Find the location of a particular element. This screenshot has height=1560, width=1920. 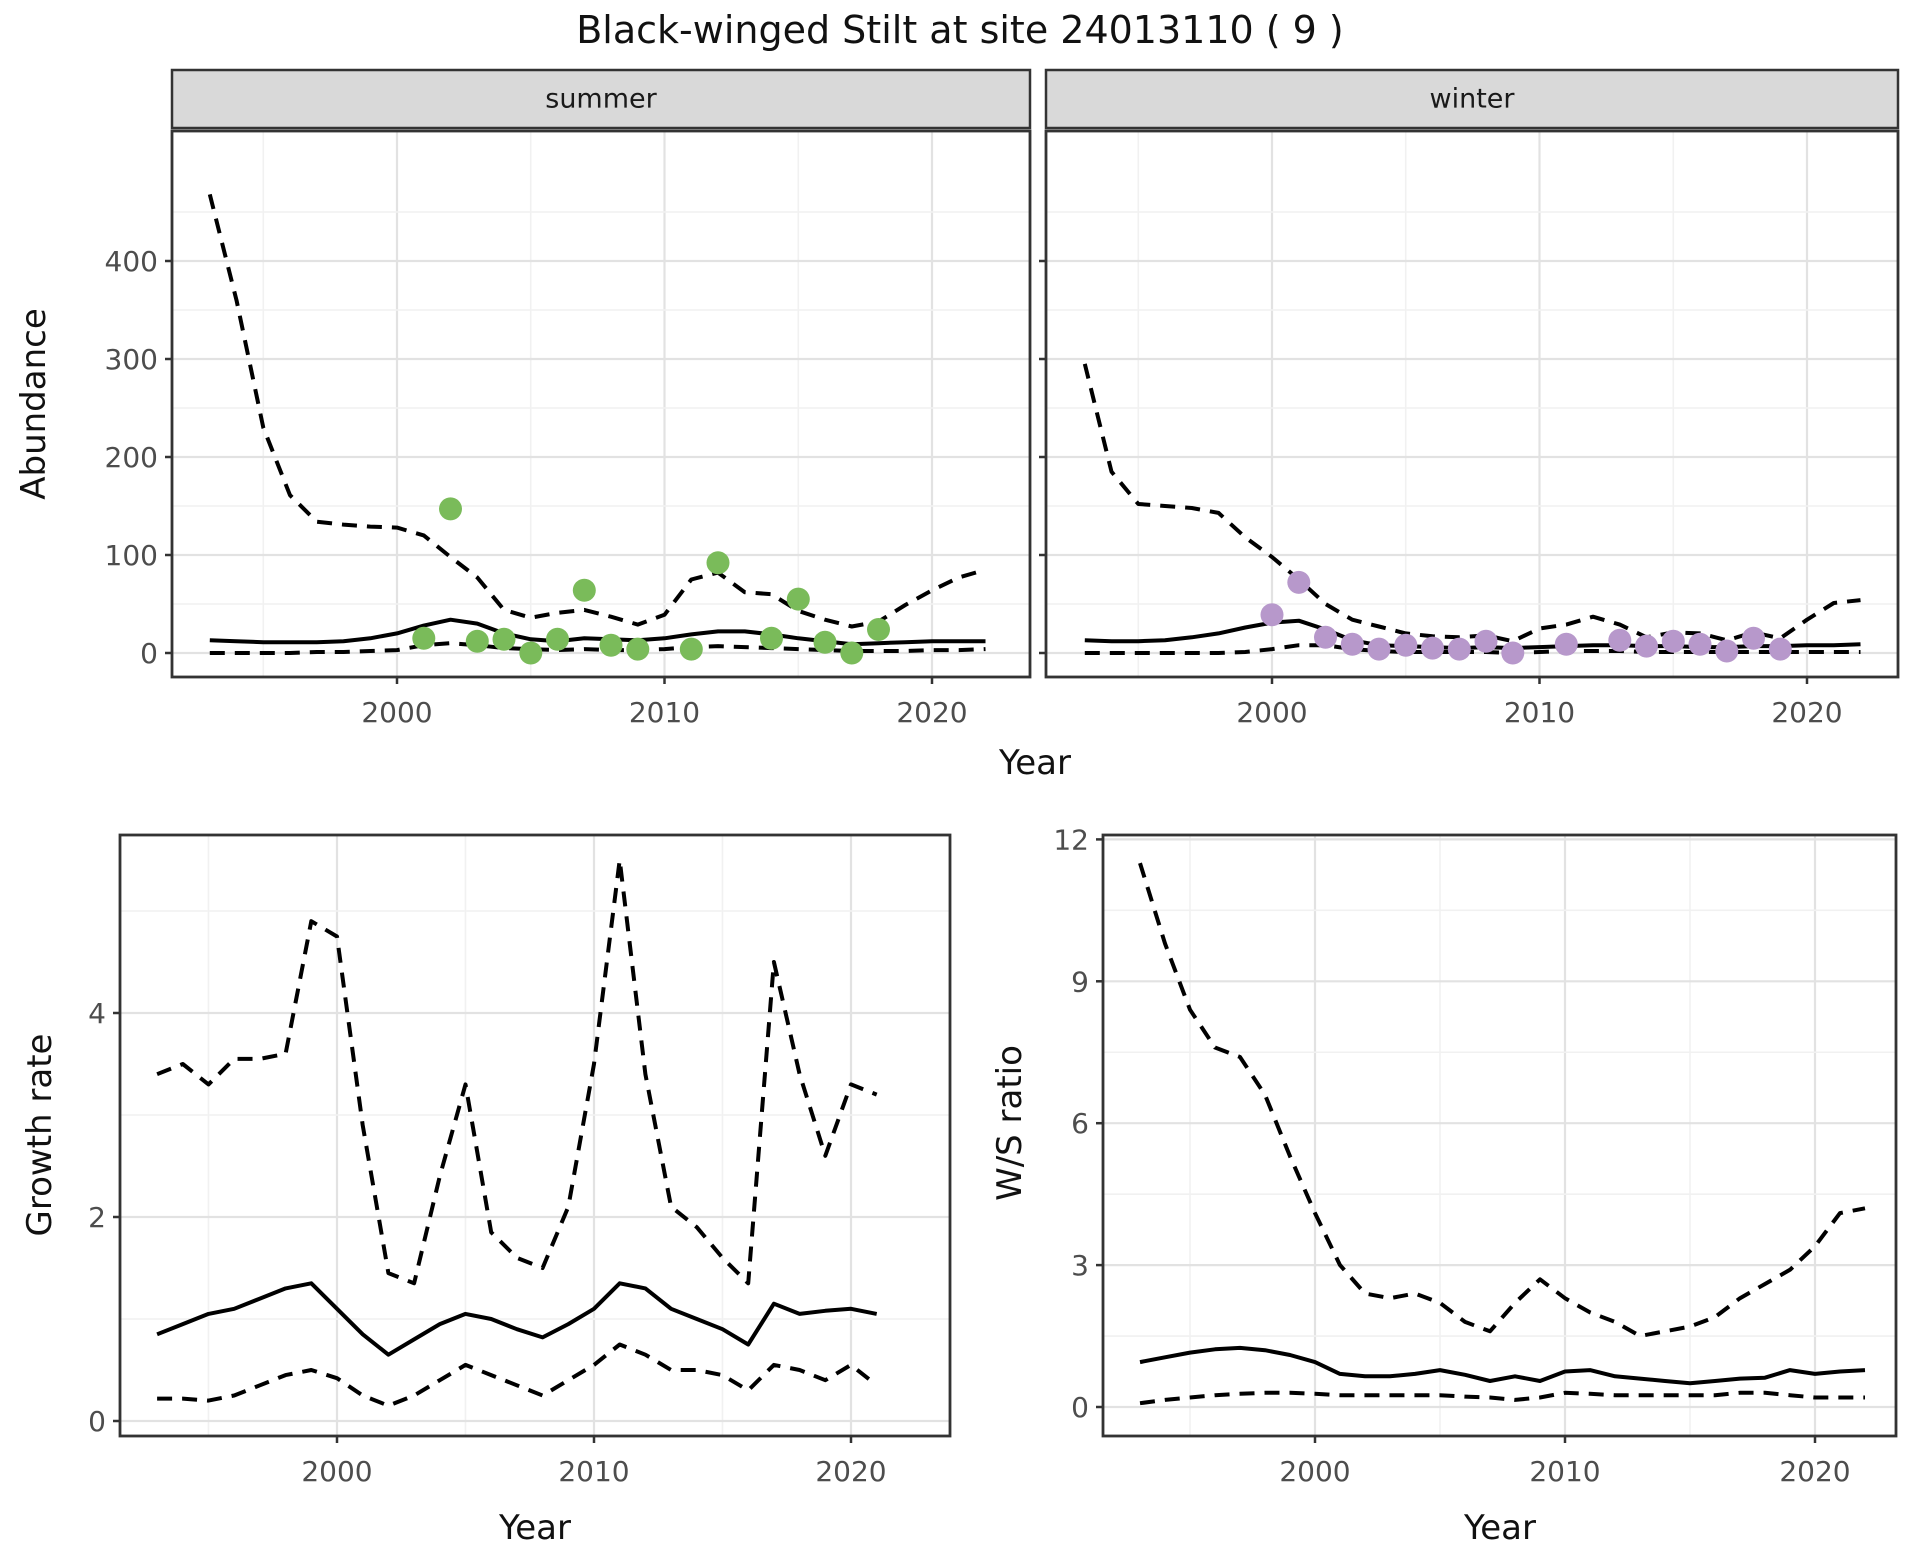

y-tick-label: 2 is located at coordinates (97, 1217).